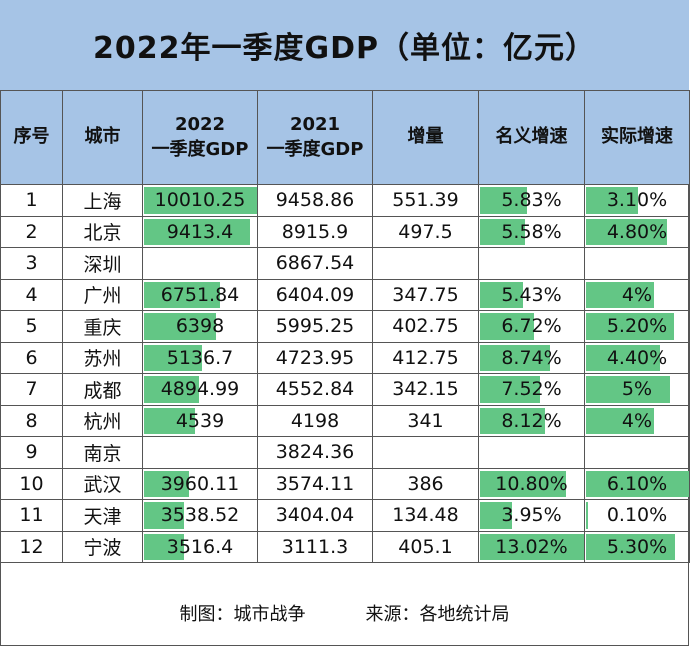 The width and height of the screenshot is (690, 647). I want to click on header-gdp-2022-label: 一季度GDP, so click(200, 149).